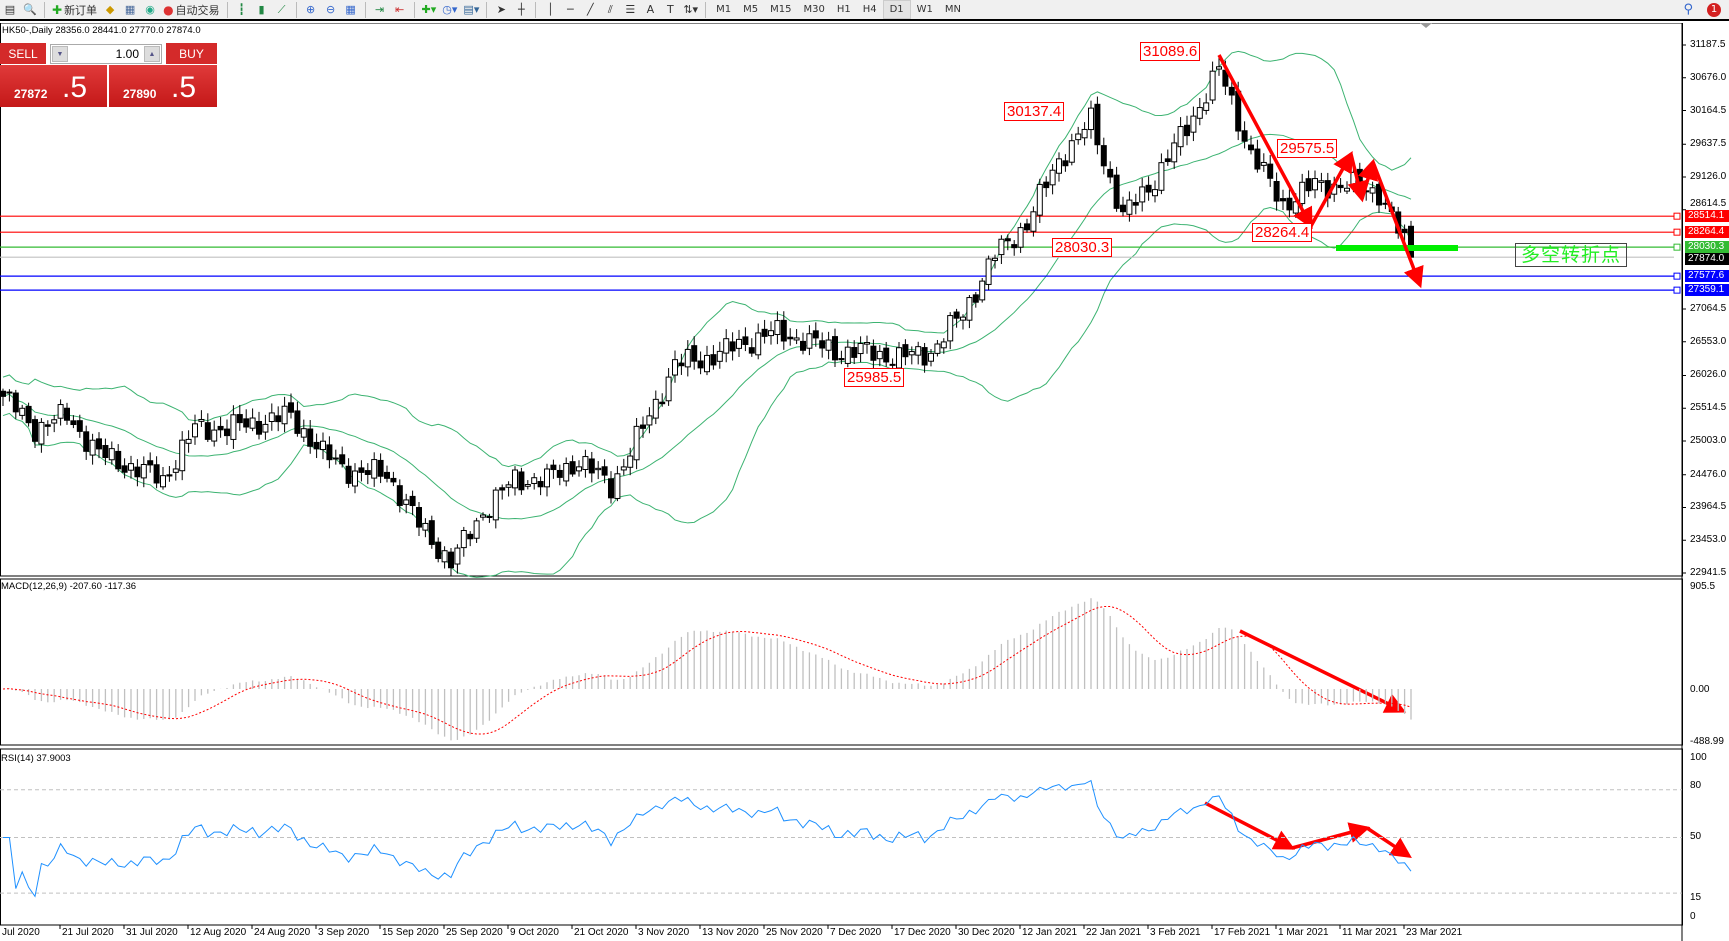 Image resolution: width=1729 pixels, height=941 pixels. Describe the element at coordinates (191, 53) in the screenshot. I see `buy-button: BUY` at that location.